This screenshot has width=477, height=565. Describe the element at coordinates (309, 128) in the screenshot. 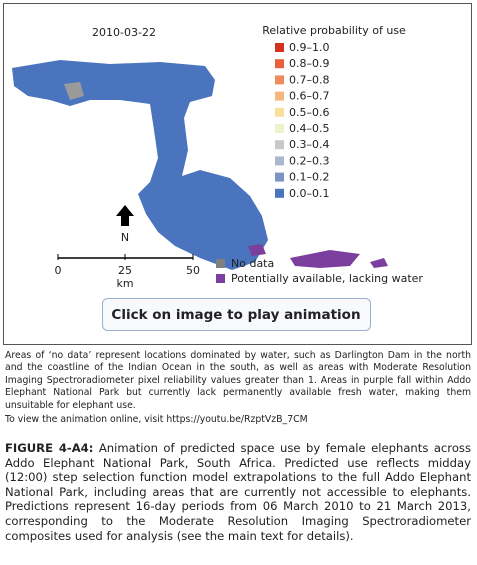

I see `legend-label: 0.4–0.5` at that location.